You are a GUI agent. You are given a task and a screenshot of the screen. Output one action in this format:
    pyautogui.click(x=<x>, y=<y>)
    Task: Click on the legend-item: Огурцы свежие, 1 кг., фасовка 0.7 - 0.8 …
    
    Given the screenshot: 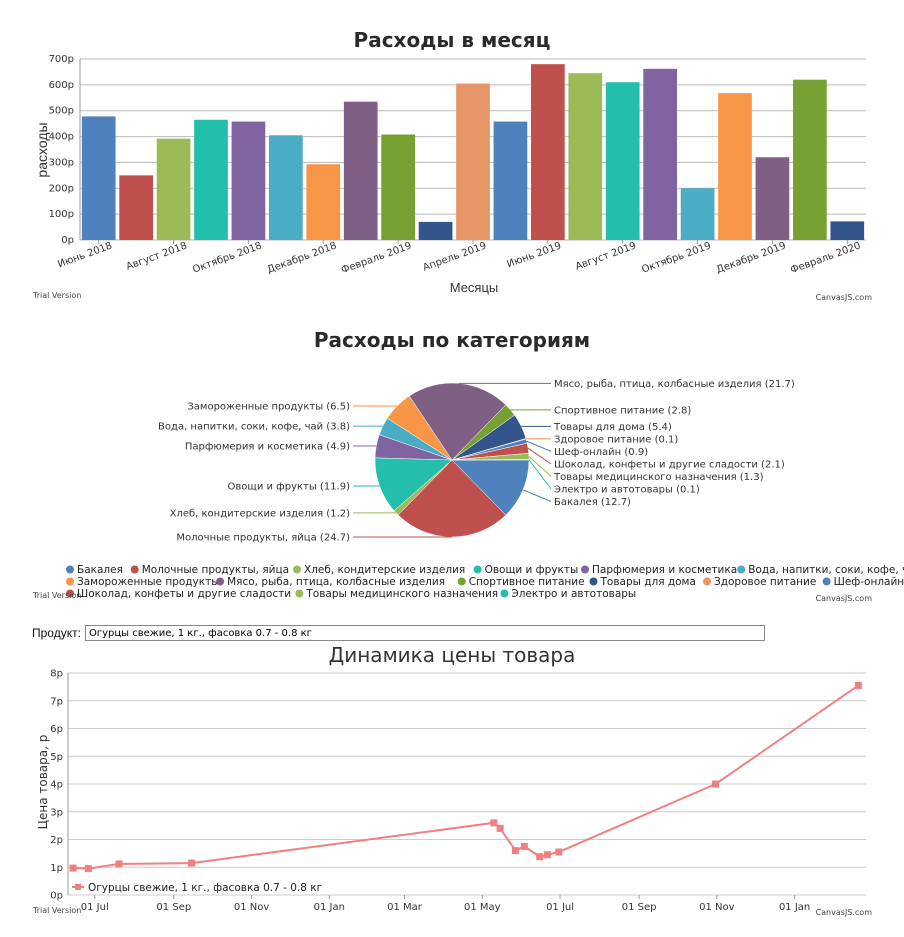 What is the action you would take?
    pyautogui.click(x=205, y=888)
    